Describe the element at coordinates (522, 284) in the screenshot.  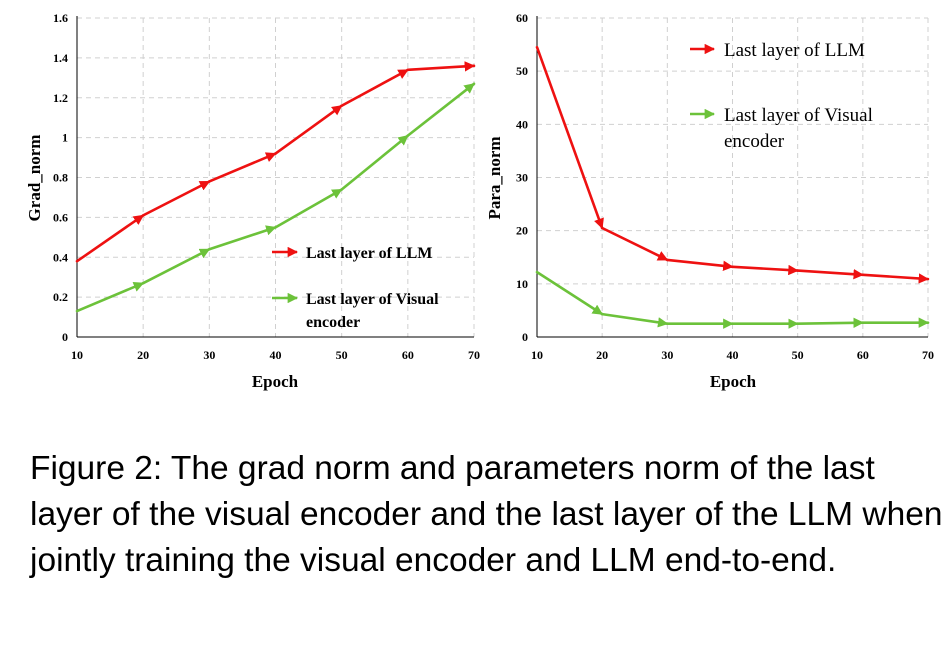
I see `y-tick-label: 10` at that location.